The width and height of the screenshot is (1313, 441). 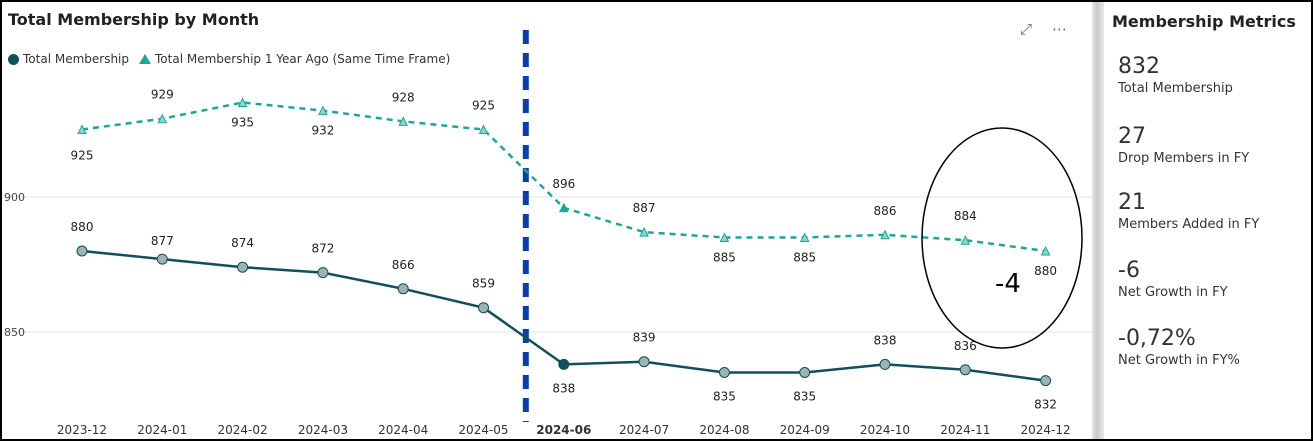 I want to click on metric-label: Total Membership, so click(x=1175, y=88).